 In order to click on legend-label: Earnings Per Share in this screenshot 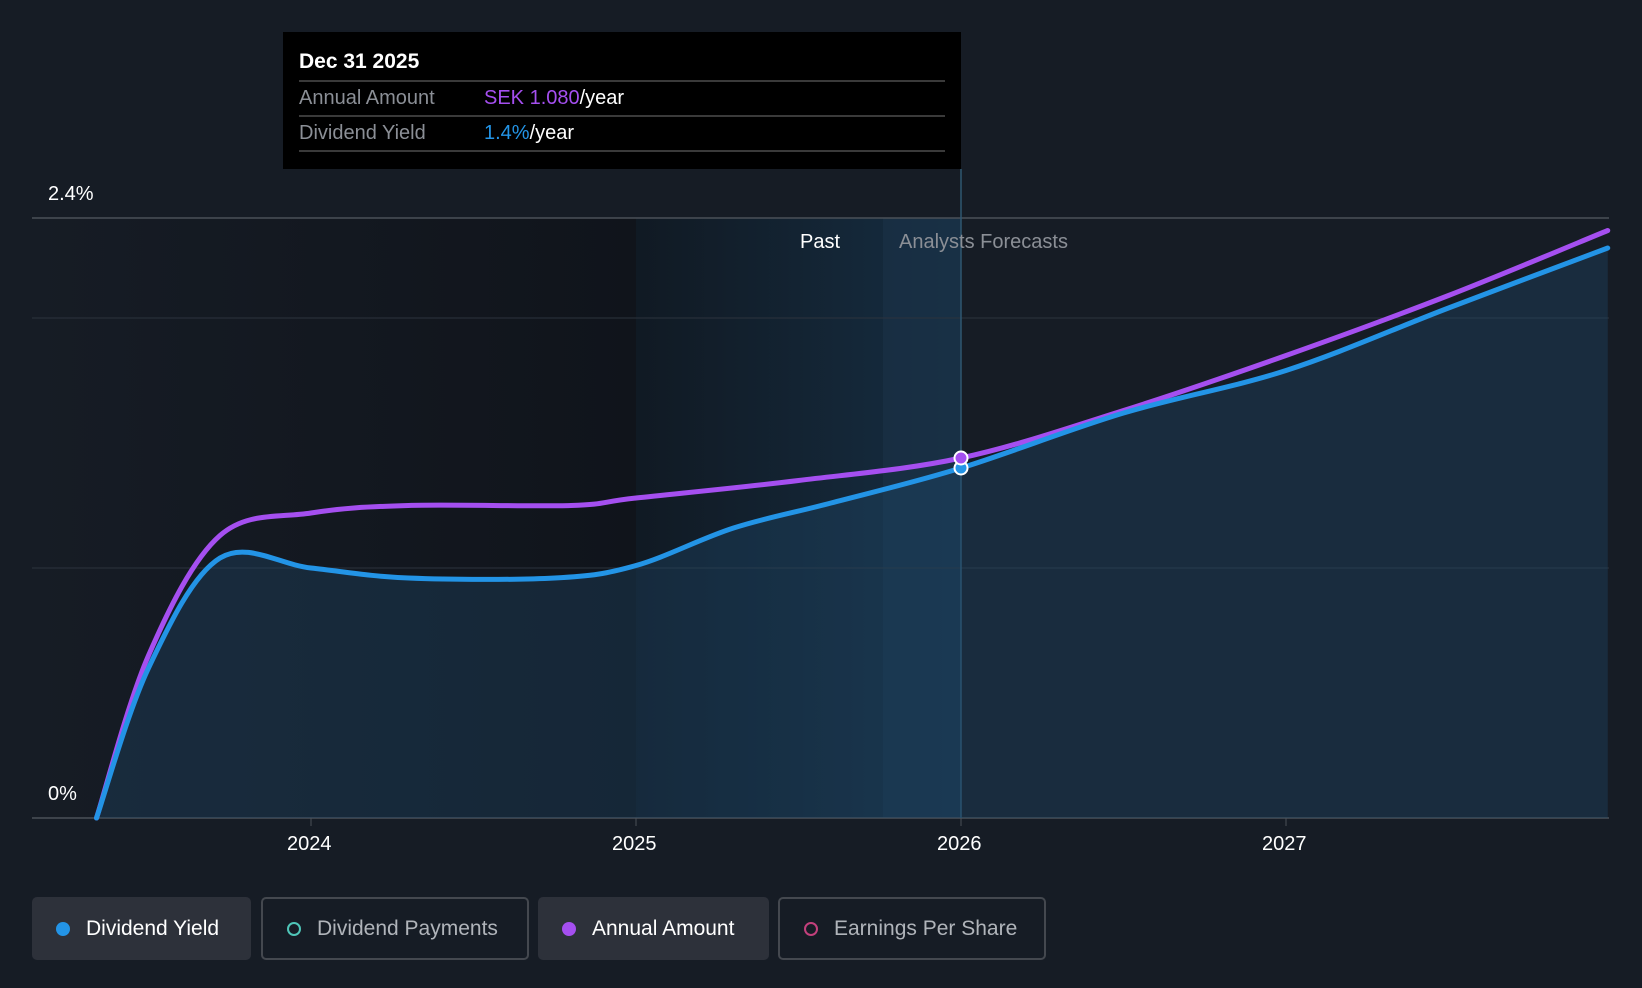, I will do `click(926, 928)`.